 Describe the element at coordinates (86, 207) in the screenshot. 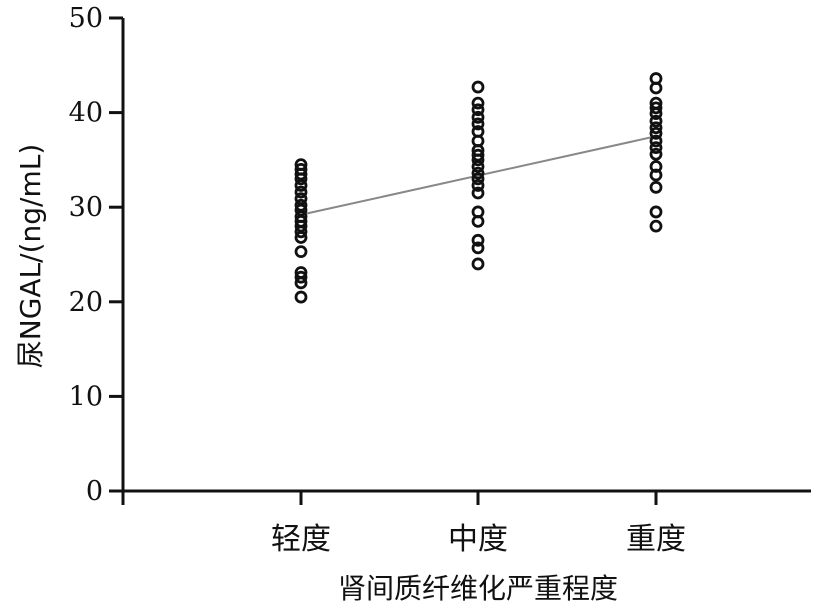

I see `y-tick-label: 30` at that location.